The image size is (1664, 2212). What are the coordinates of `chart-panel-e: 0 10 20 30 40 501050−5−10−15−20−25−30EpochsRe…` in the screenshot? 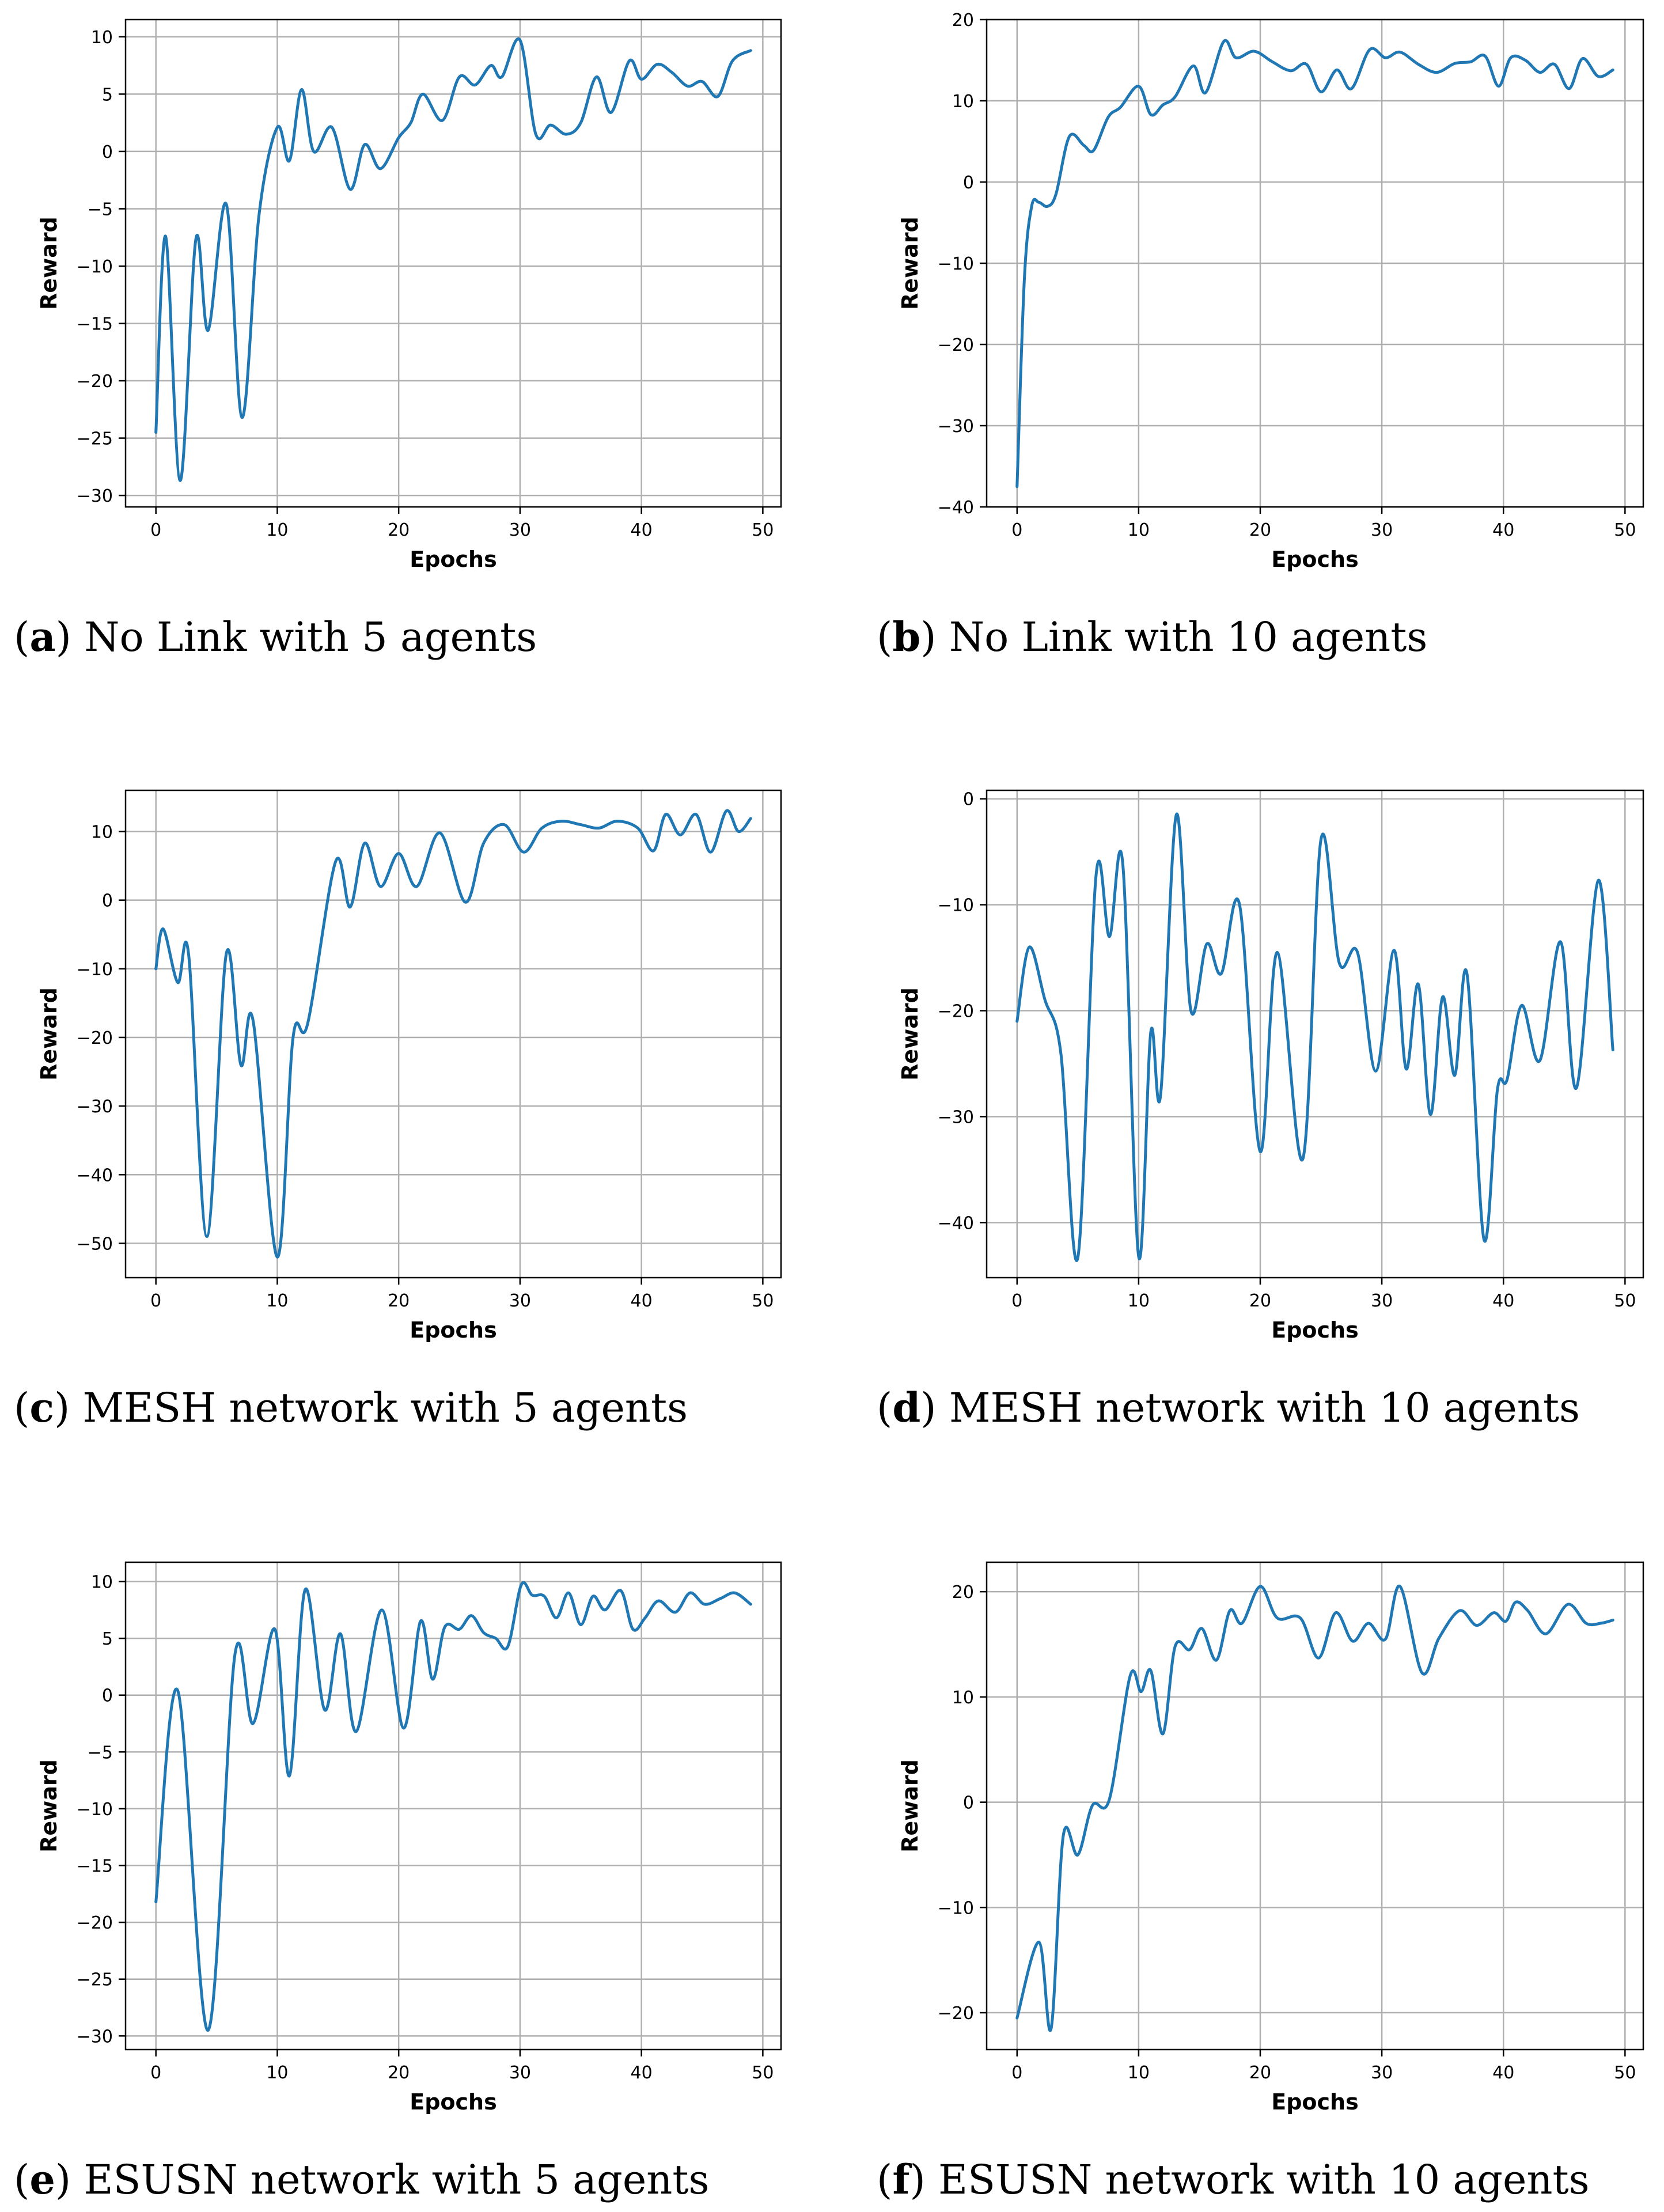 It's located at (398, 1882).